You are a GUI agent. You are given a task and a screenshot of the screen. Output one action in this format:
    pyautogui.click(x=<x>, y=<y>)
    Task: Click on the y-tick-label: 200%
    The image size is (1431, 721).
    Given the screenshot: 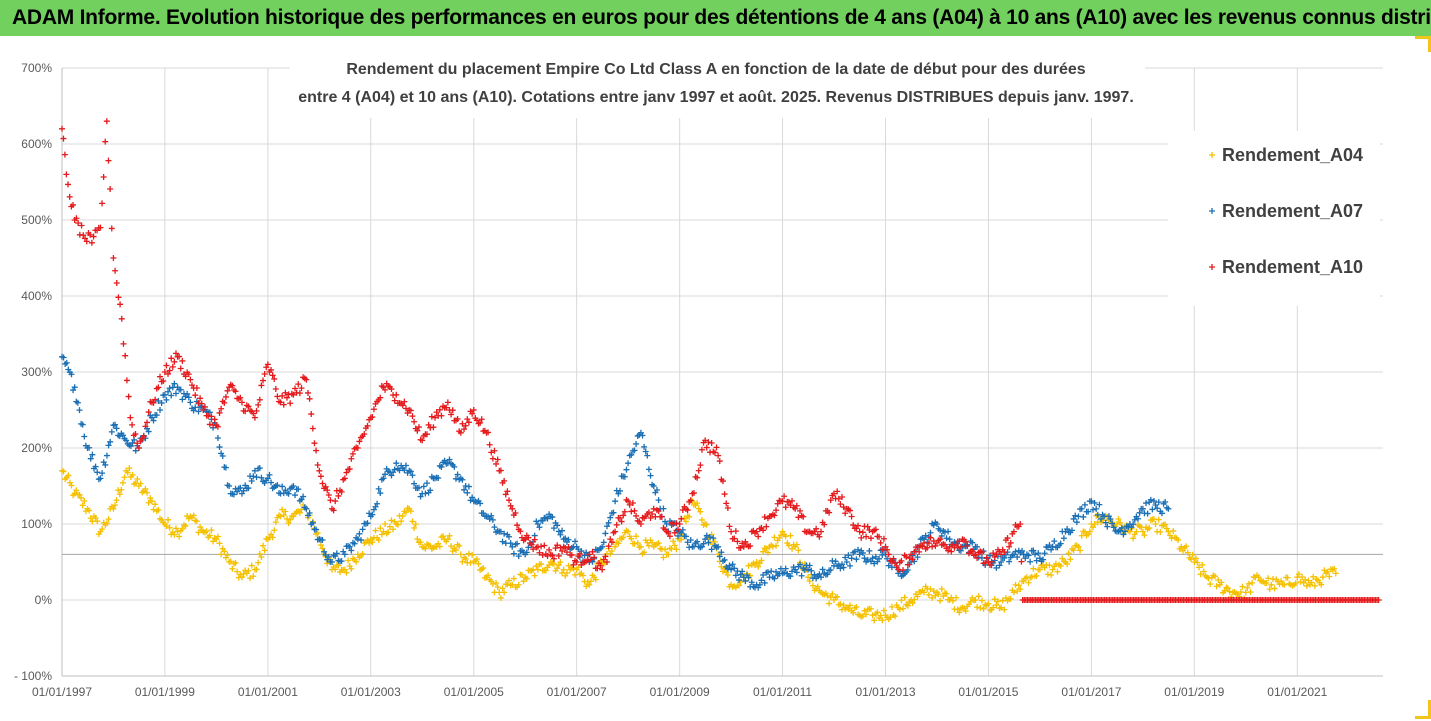 What is the action you would take?
    pyautogui.click(x=36, y=448)
    